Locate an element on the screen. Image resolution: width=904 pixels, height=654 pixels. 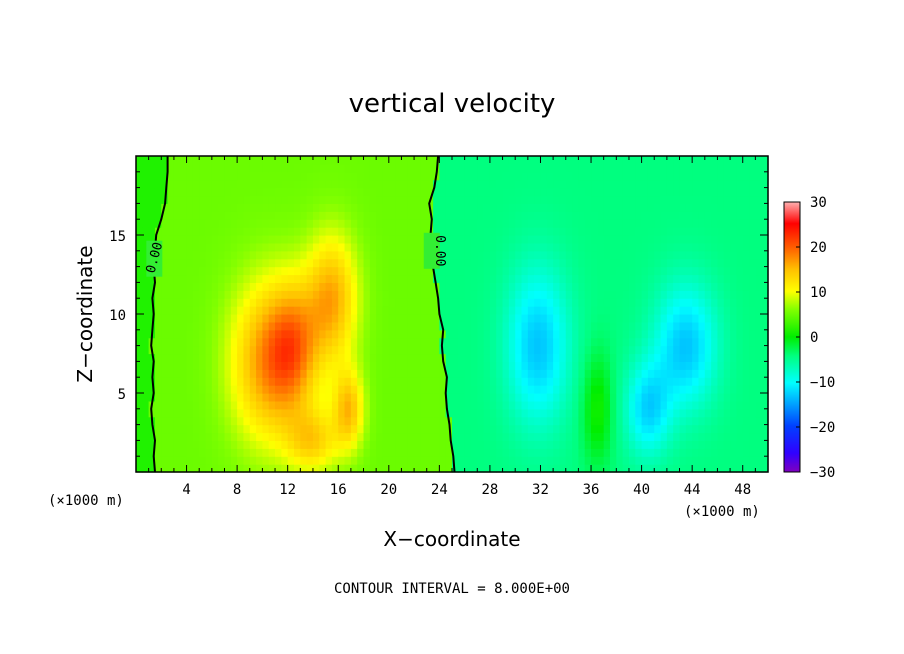
x-tick-label: 24 is located at coordinates (439, 490).